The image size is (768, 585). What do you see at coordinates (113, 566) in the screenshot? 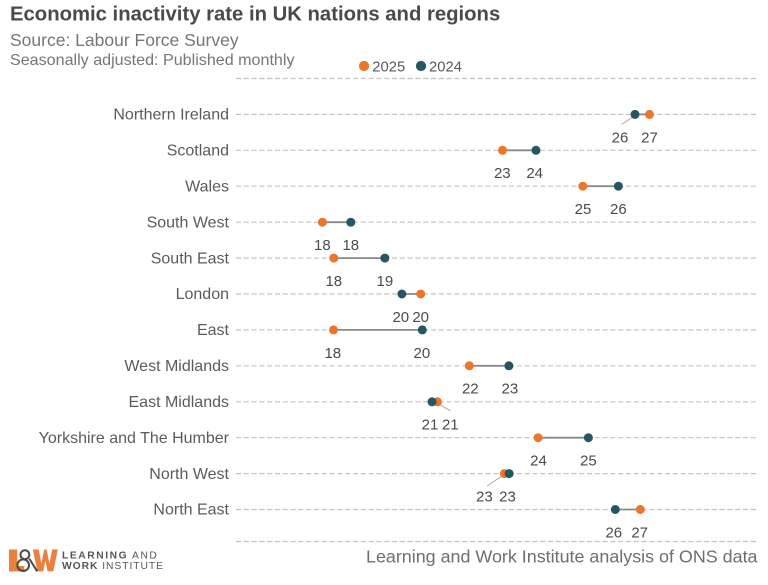
I see `svg-text: WORK INSTITUTE` at bounding box center [113, 566].